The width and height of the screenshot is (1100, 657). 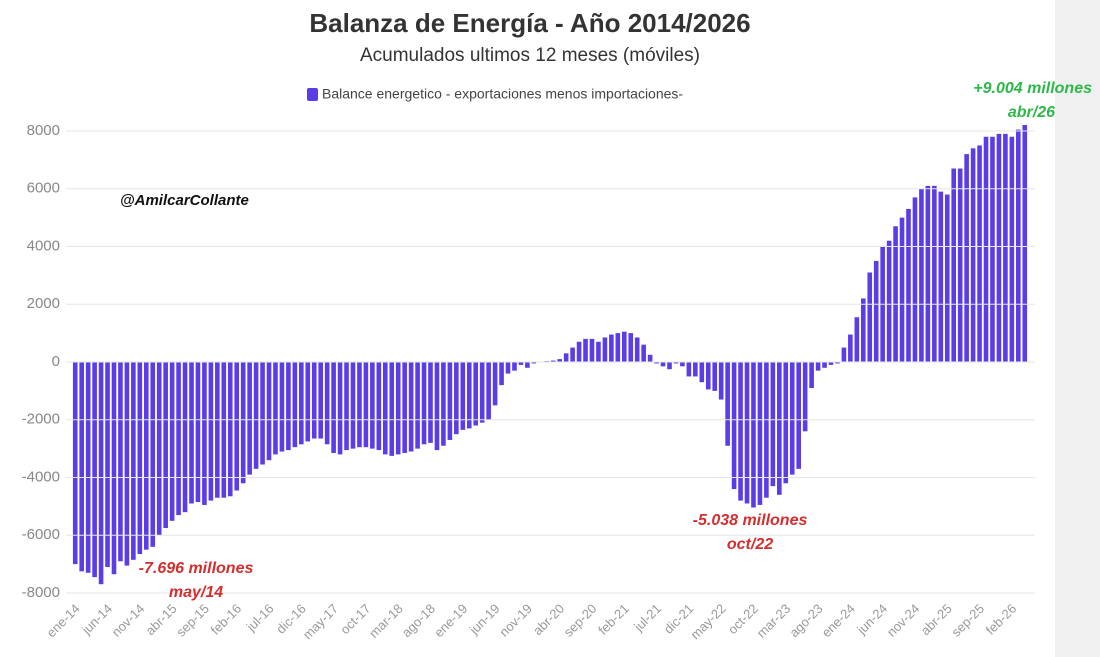 I want to click on chart-title: Balanza de Energía - Año 2014/2026, so click(x=529, y=23).